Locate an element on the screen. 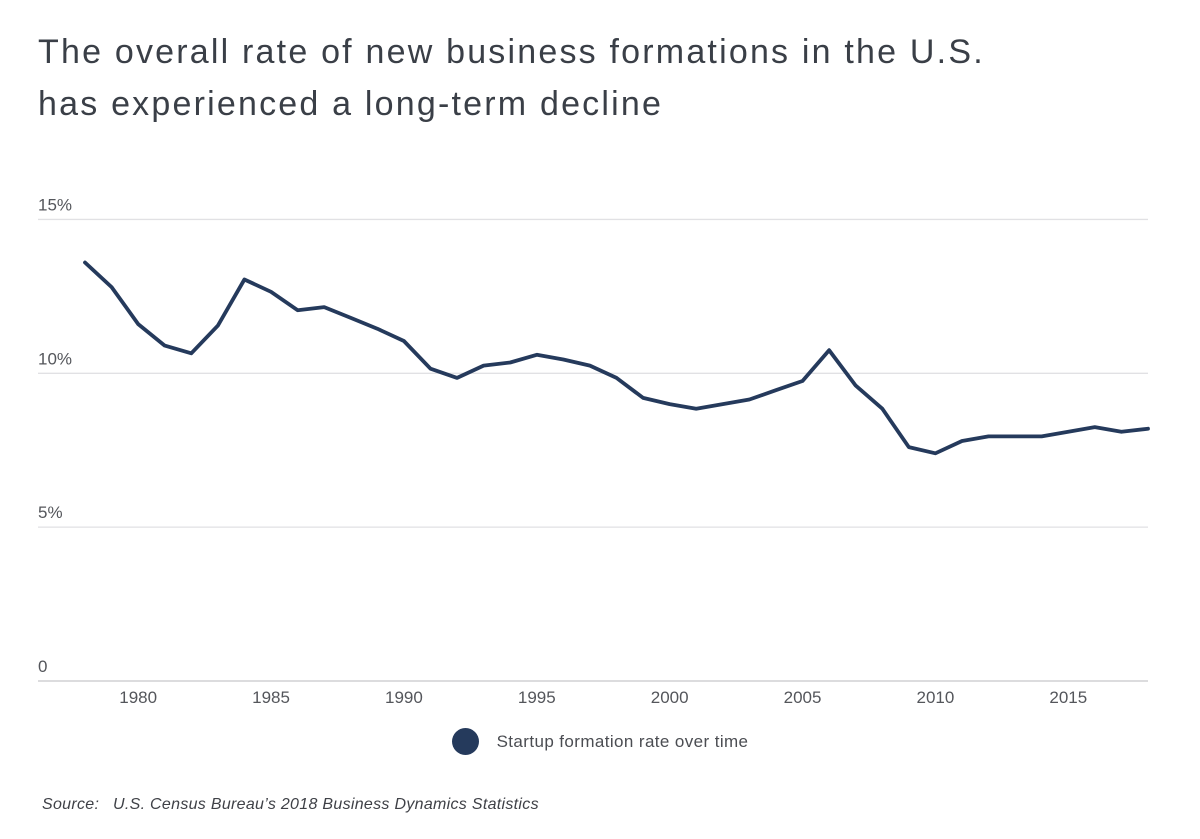 This screenshot has width=1200, height=839. legend-dot-icon is located at coordinates (465, 741).